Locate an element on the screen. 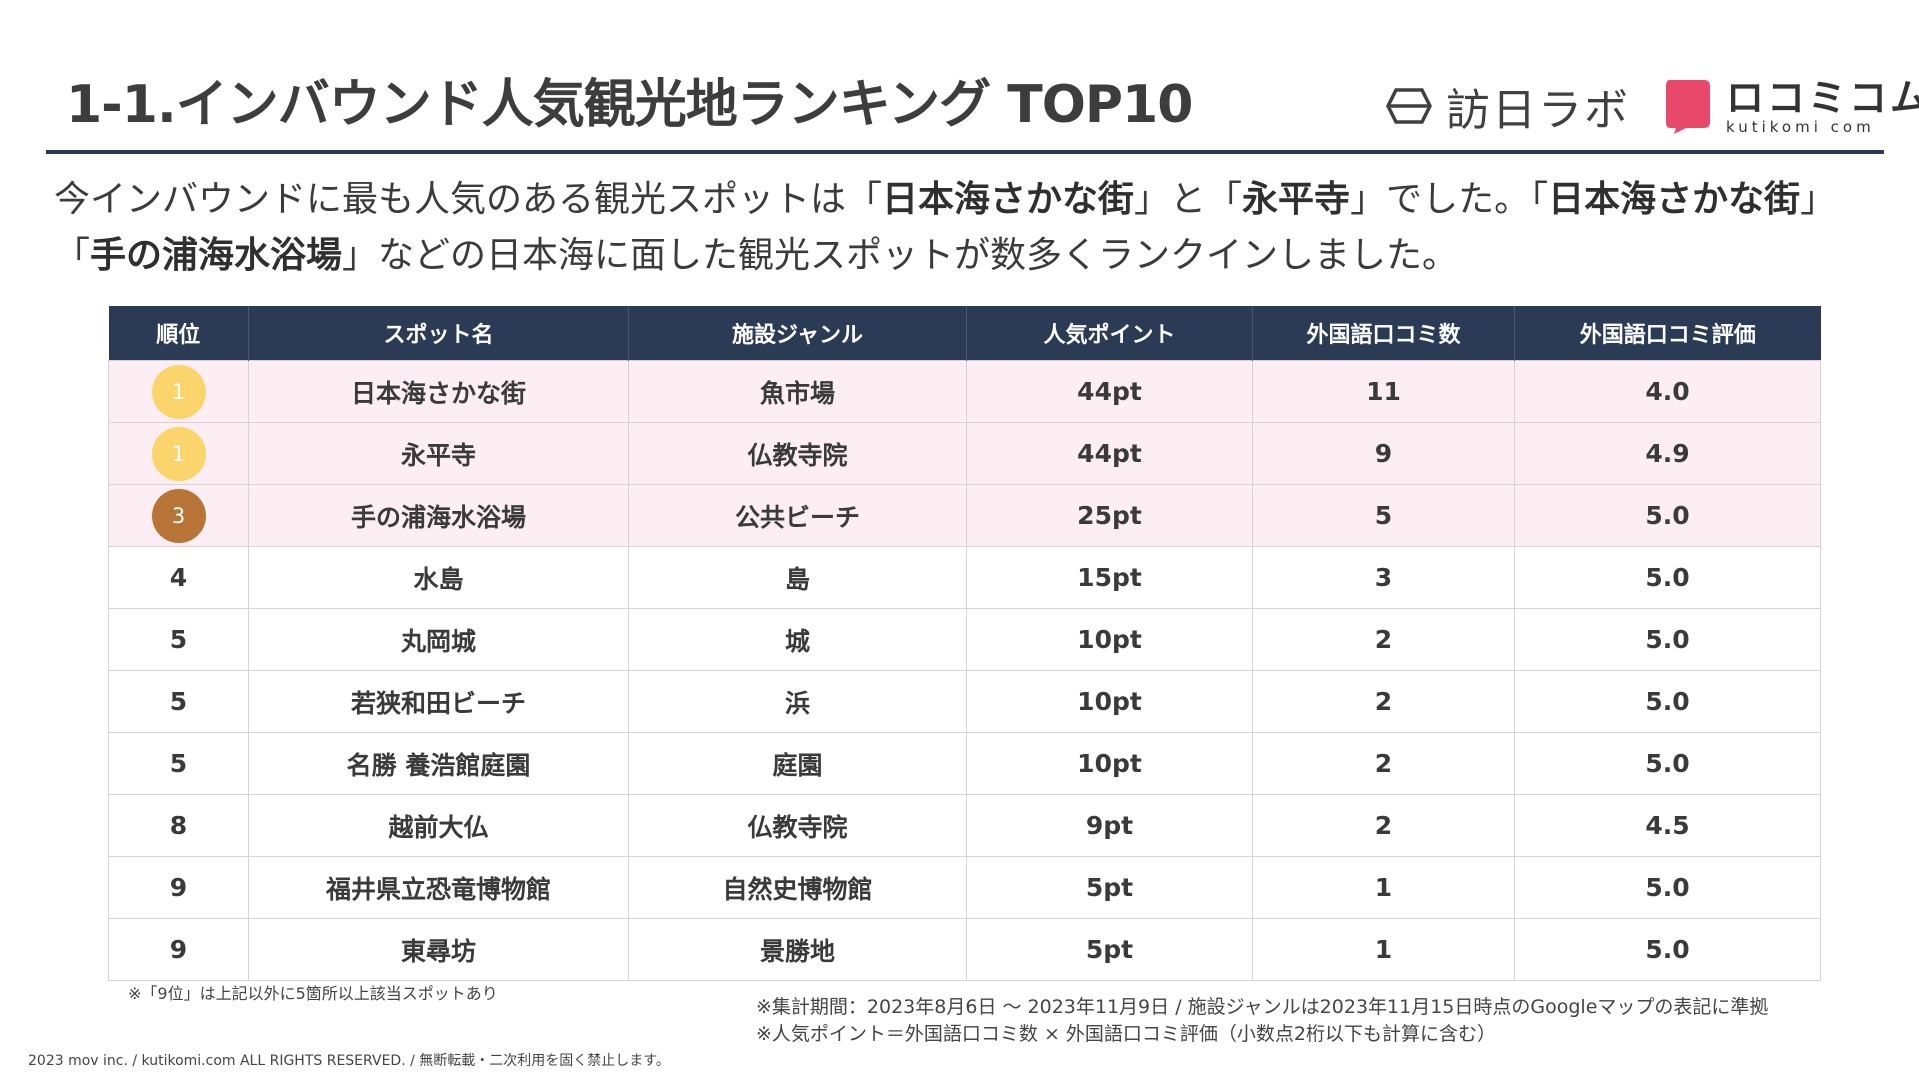  table-row: 4 水島 島 15pt 3 5.0 is located at coordinates (964, 577).